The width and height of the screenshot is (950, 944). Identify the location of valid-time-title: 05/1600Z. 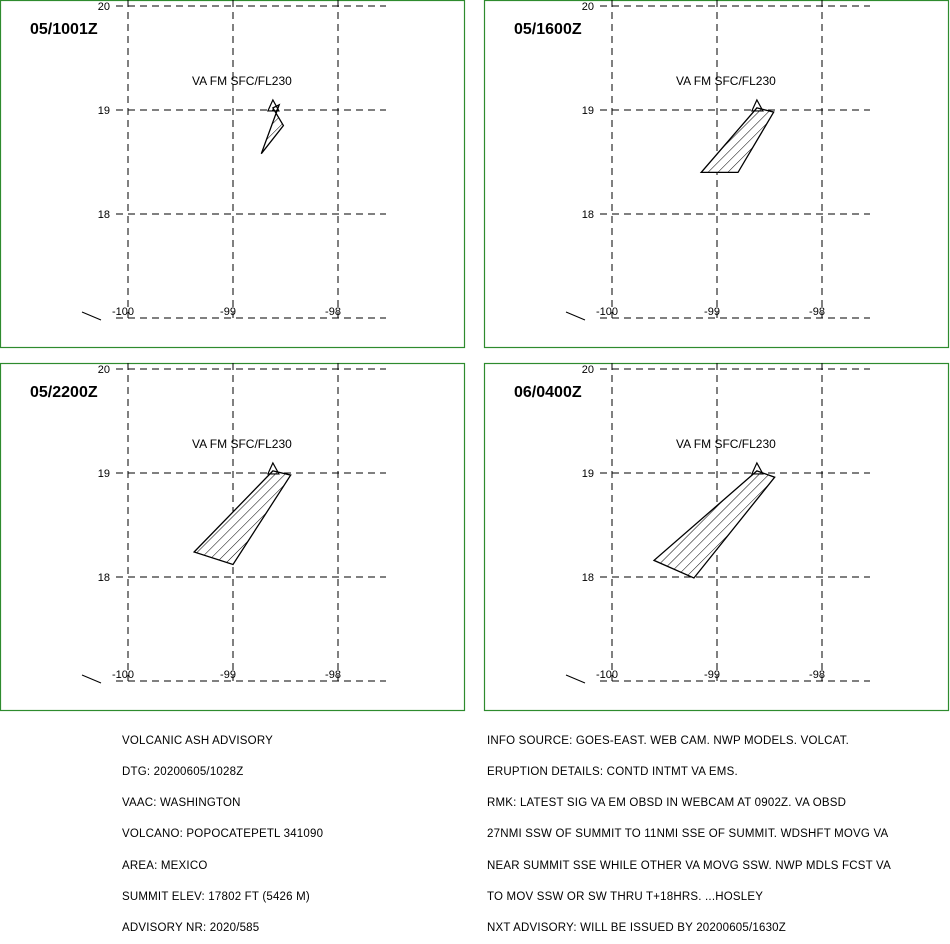
(548, 29).